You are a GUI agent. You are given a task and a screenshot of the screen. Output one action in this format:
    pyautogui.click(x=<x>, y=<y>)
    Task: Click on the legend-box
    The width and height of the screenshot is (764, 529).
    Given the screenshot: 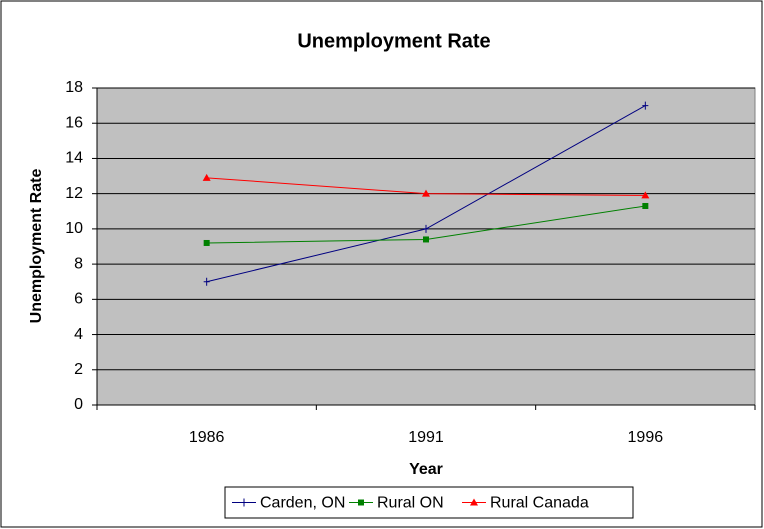 What is the action you would take?
    pyautogui.click(x=429, y=502)
    